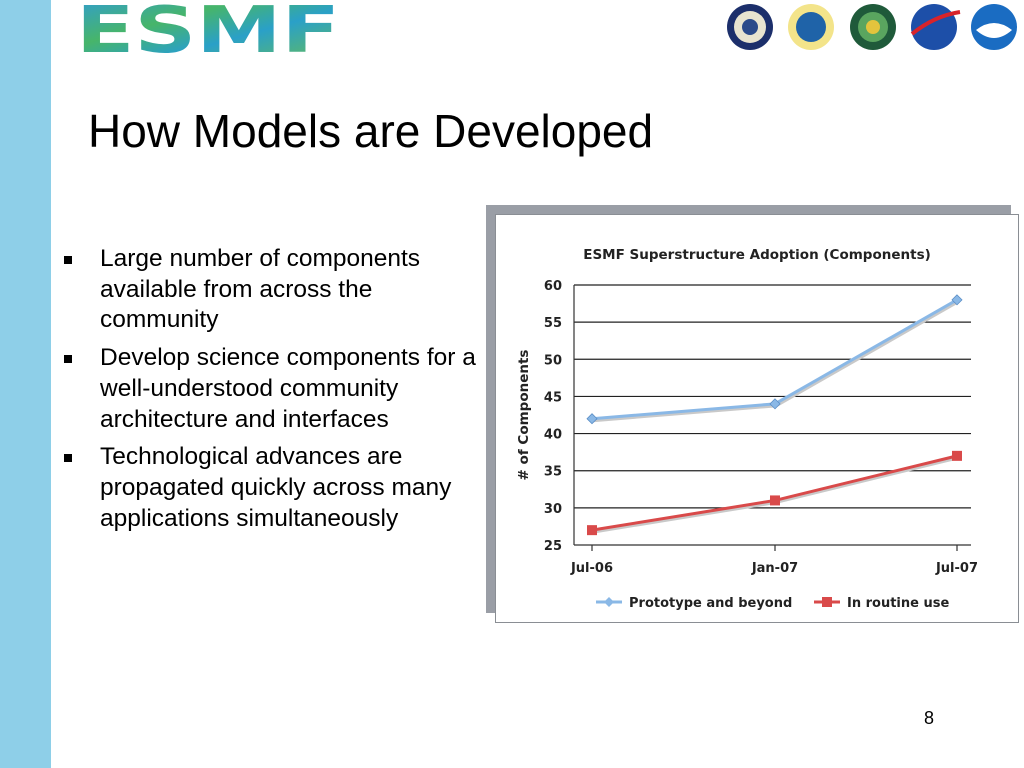  What do you see at coordinates (710, 603) in the screenshot?
I see `legend-label: Prototype and beyond` at bounding box center [710, 603].